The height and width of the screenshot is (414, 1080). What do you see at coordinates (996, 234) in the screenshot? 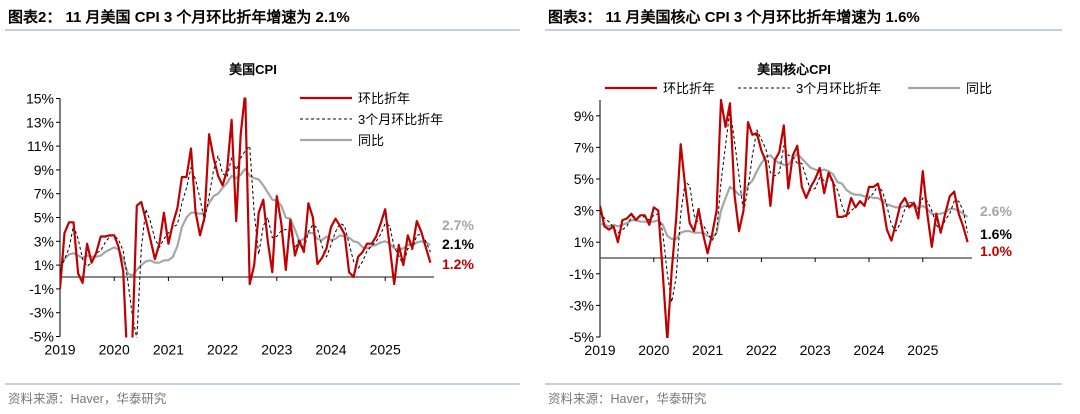
I see `end-value-label: 1.6%` at bounding box center [996, 234].